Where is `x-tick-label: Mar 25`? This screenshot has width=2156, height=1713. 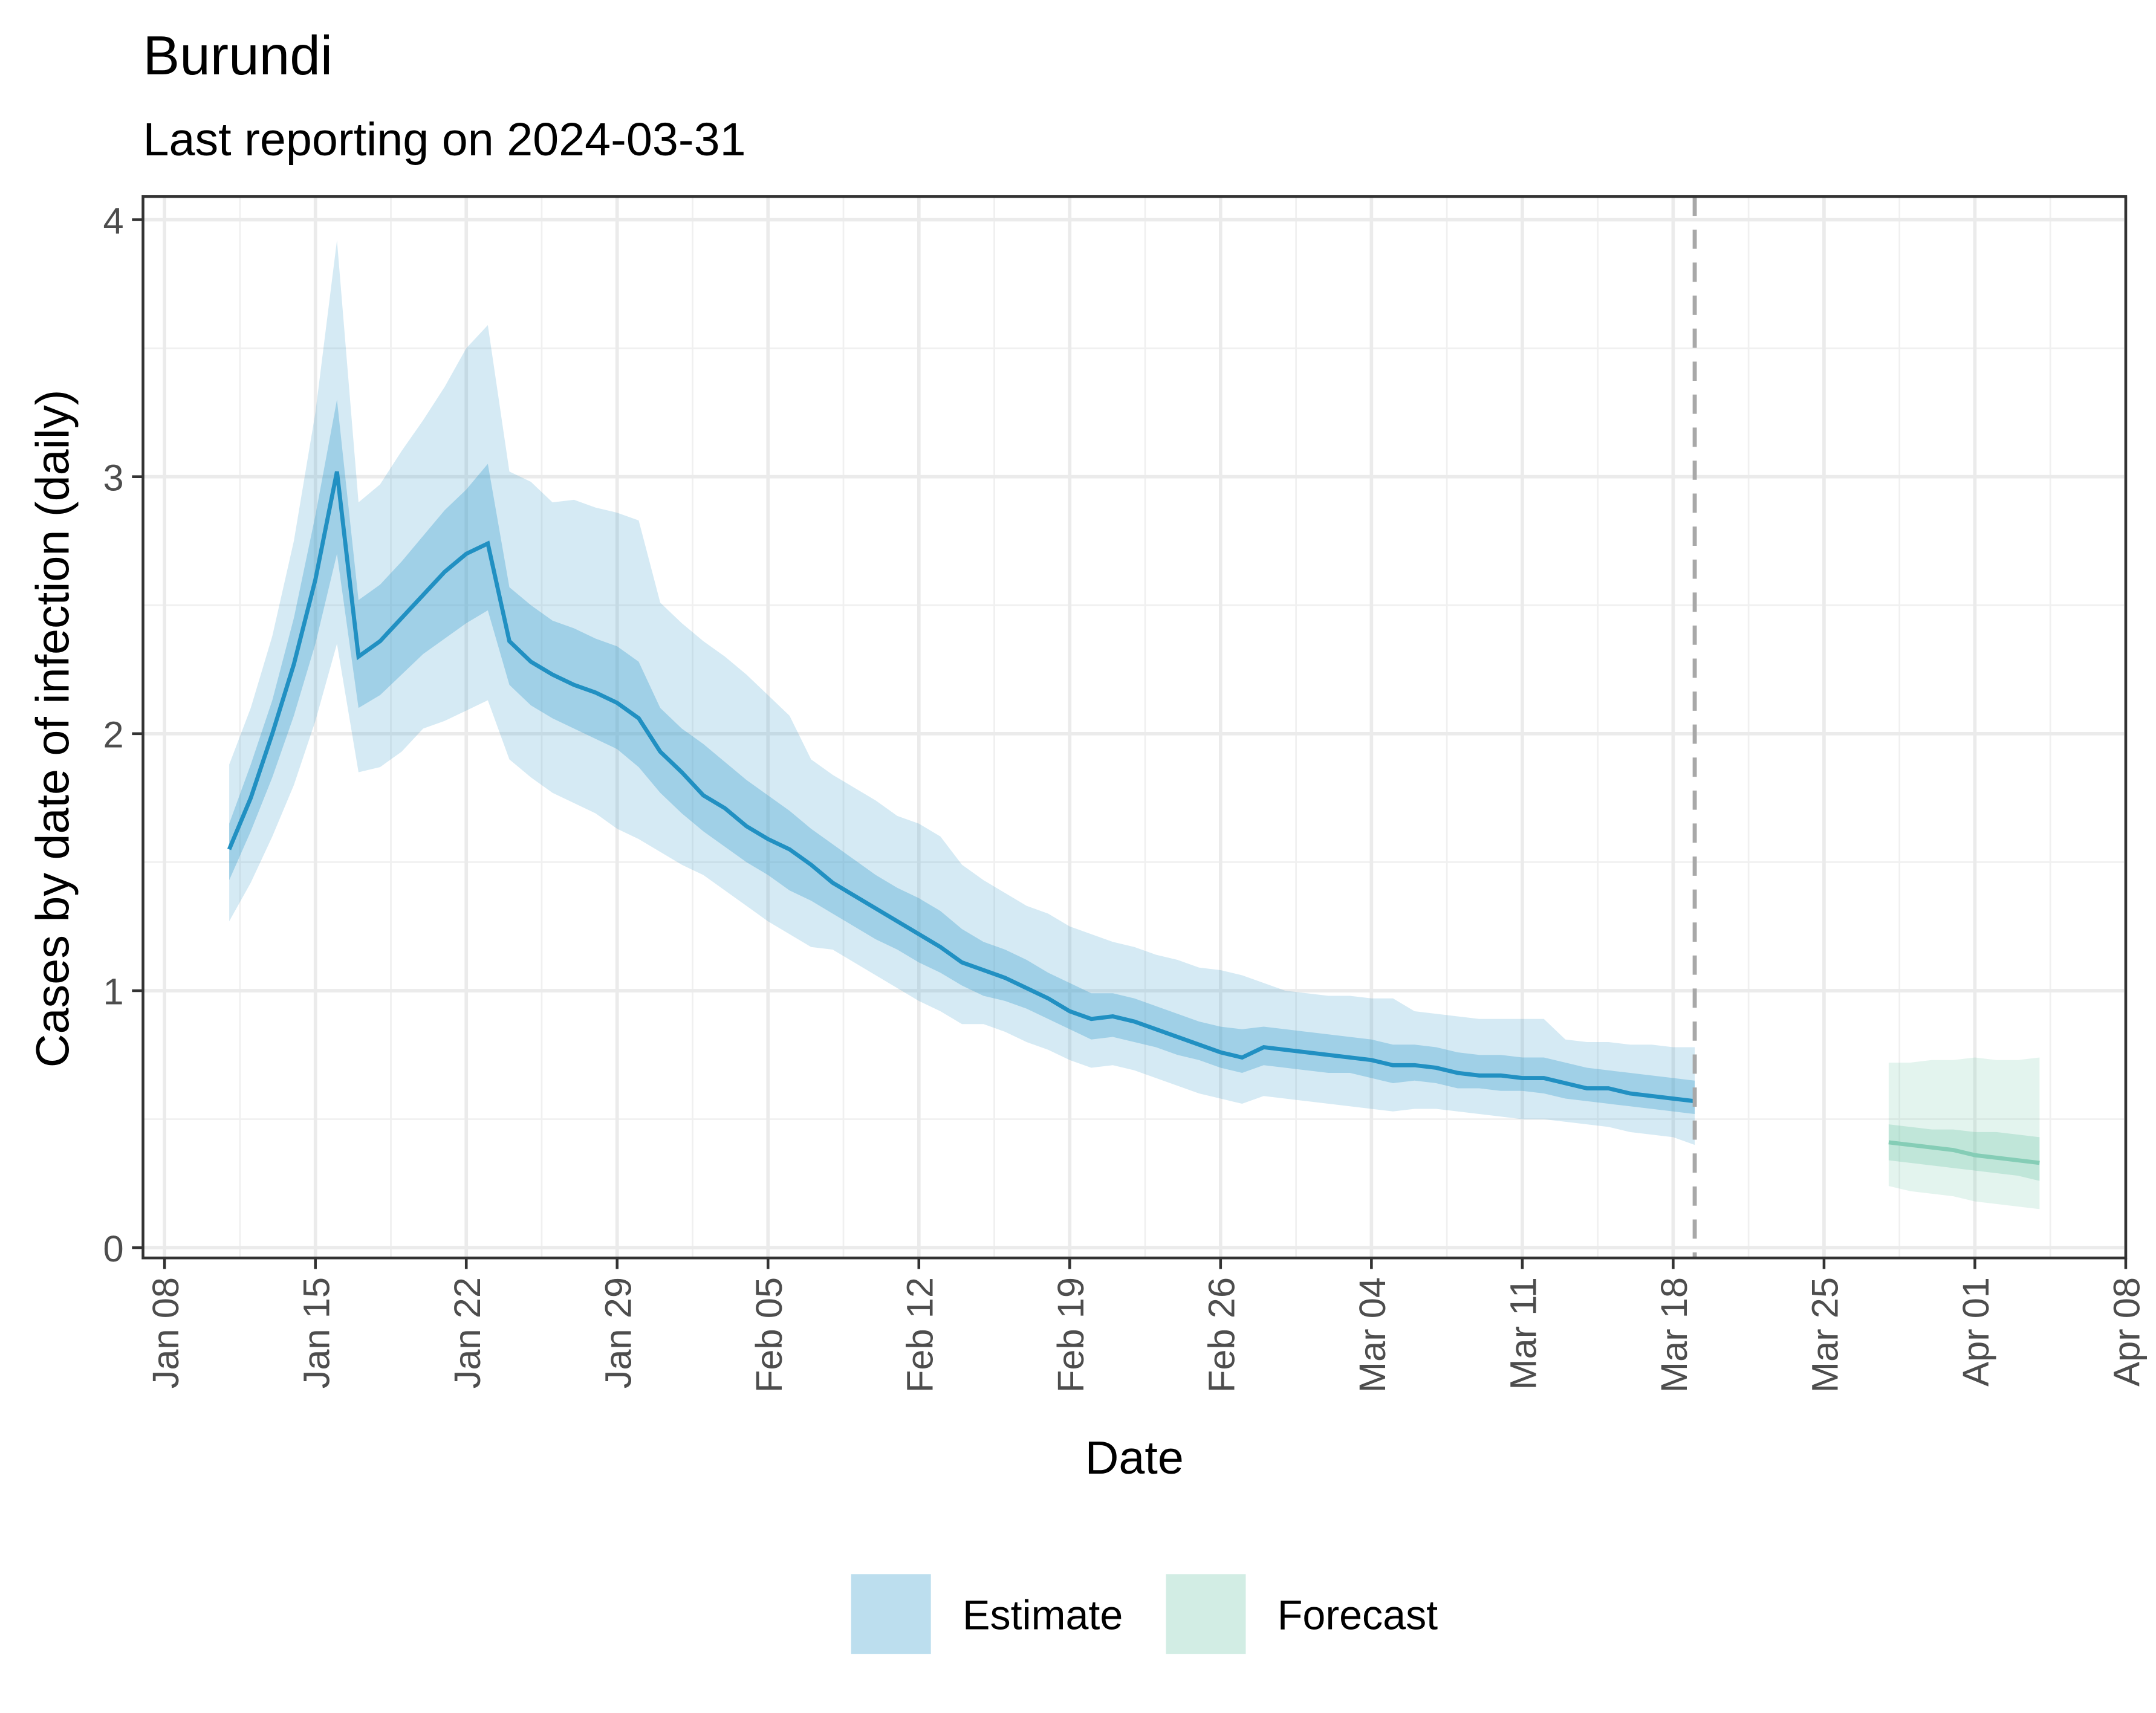
x-tick-label: Mar 25 is located at coordinates (1825, 1335).